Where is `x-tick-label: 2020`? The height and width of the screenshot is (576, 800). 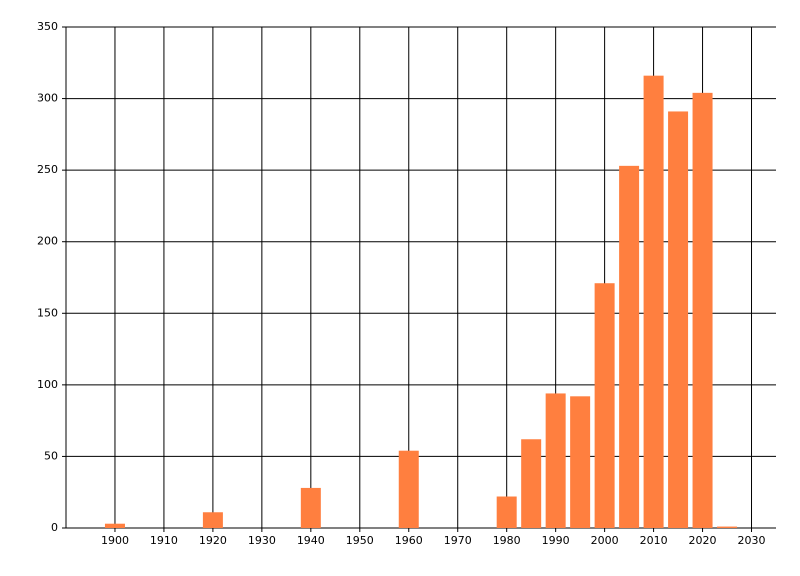
x-tick-label: 2020 is located at coordinates (703, 540).